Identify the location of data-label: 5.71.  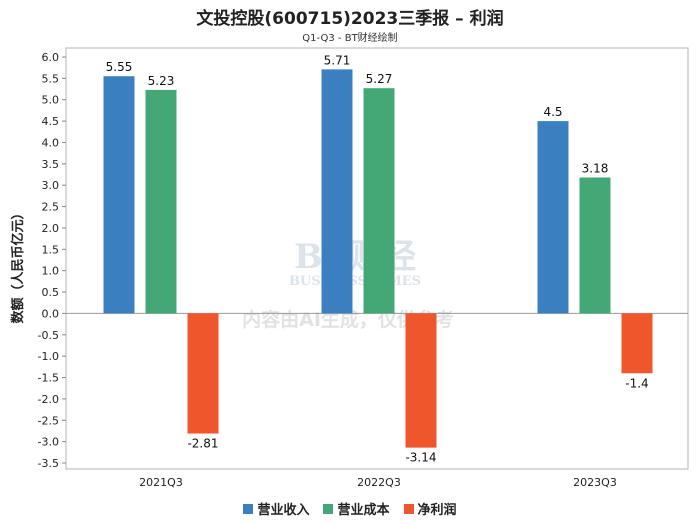
(337, 60).